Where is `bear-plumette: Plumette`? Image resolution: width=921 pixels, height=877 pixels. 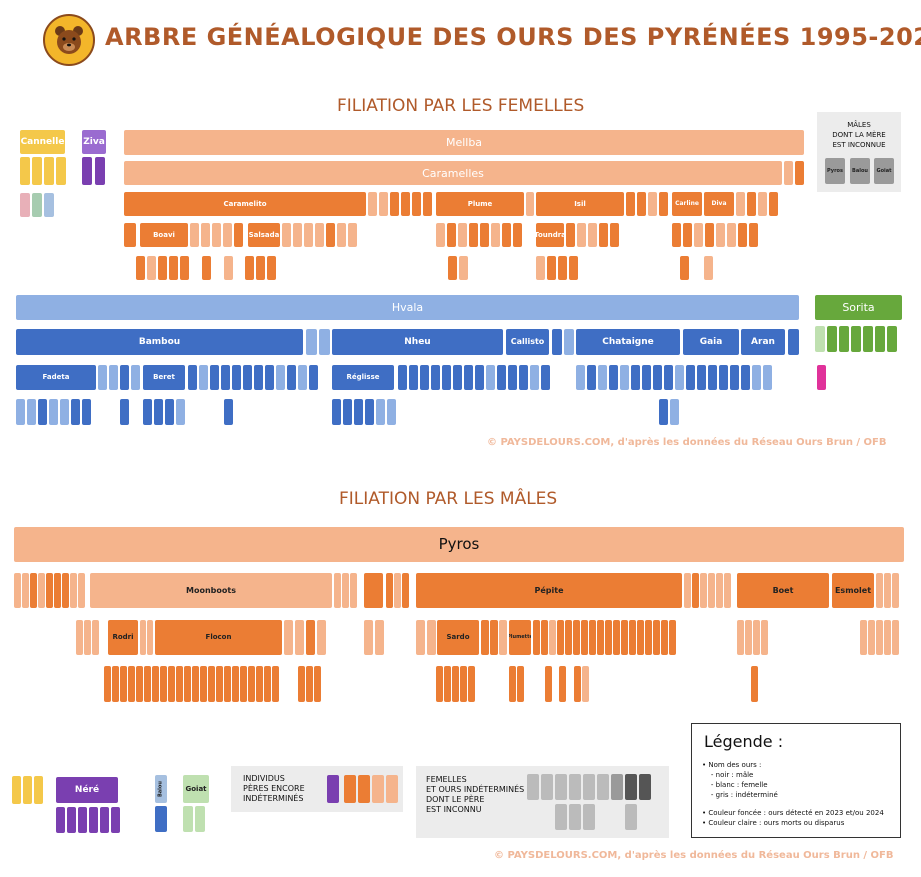 bear-plumette: Plumette is located at coordinates (520, 637).